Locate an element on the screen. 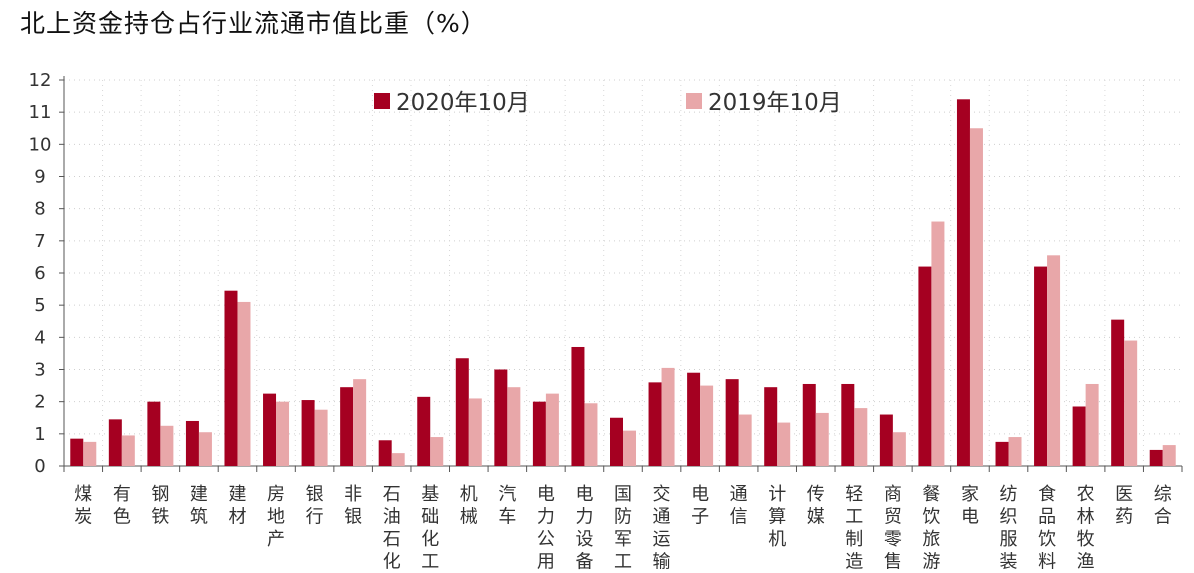  y-tick-label: 11 is located at coordinates (40, 112).